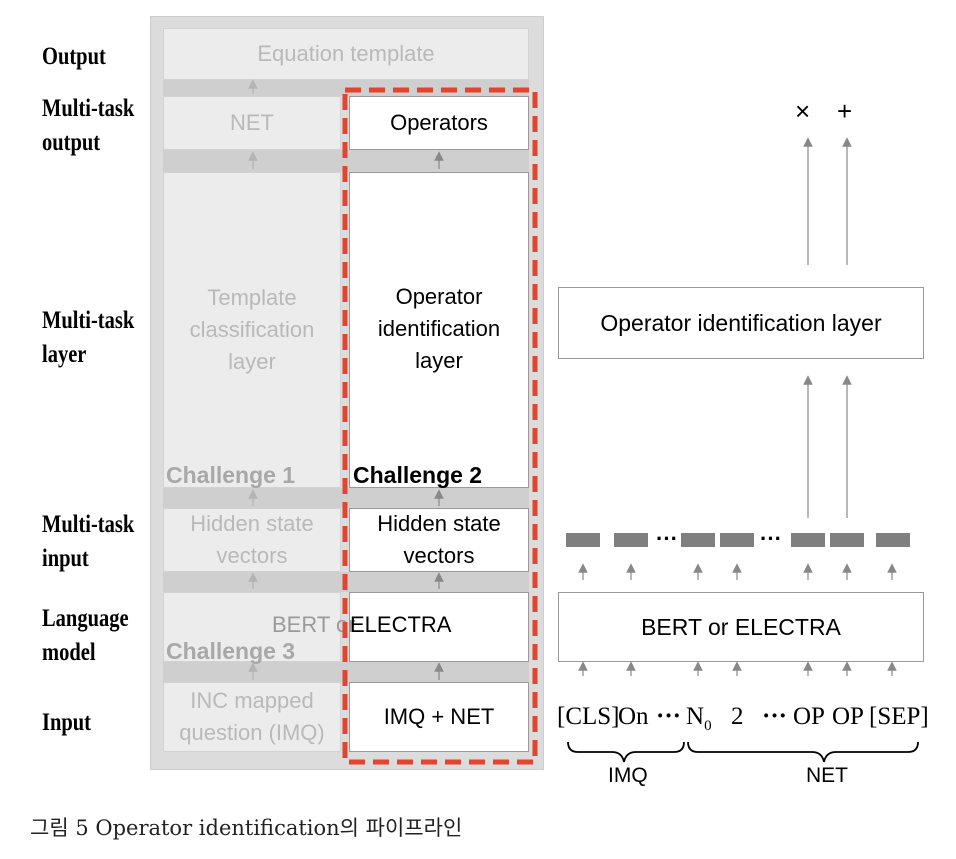 This screenshot has height=859, width=956. I want to click on challenge-3-label: Challenge 3, so click(231, 651).